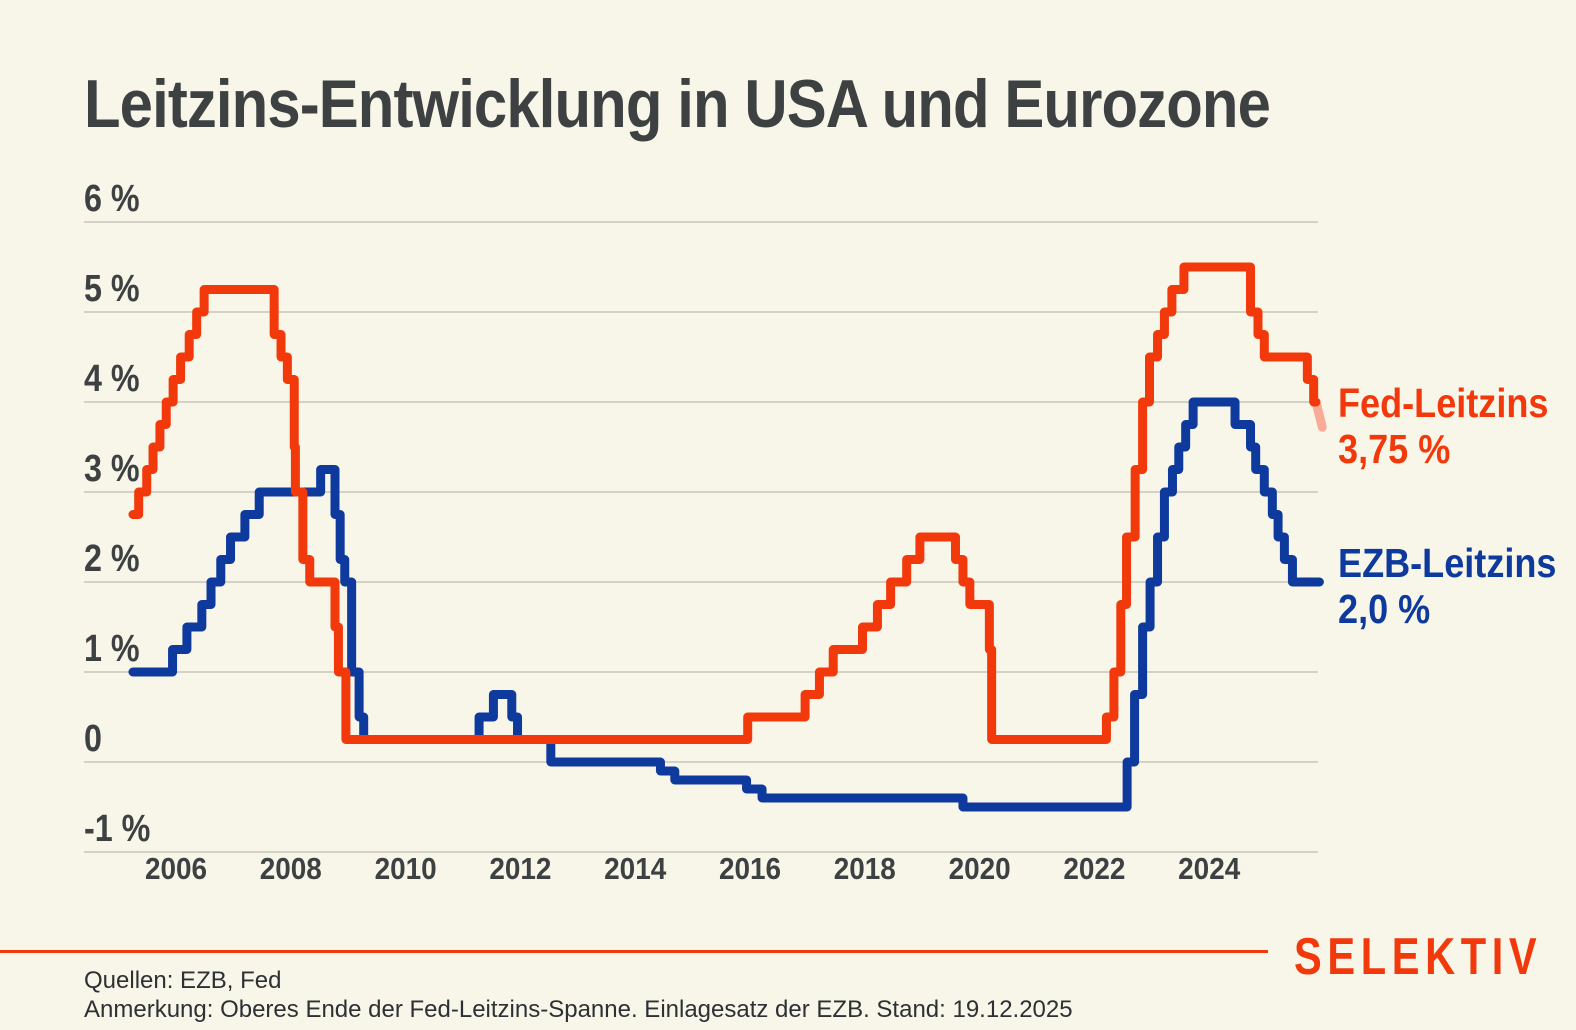 This screenshot has width=1576, height=1030. I want to click on ezb-legend-value: 2,0 %, so click(1384, 609).